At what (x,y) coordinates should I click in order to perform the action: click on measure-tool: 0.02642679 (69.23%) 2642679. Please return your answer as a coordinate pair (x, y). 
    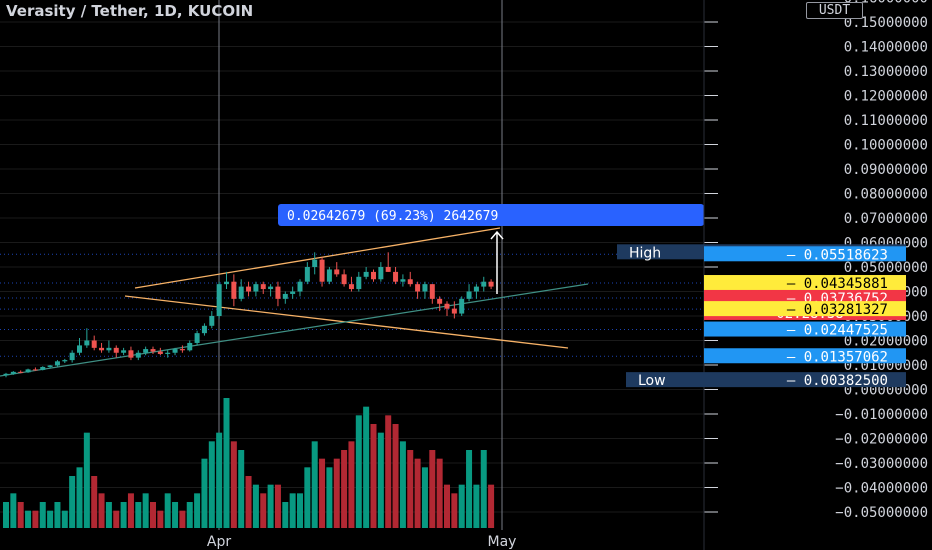
    Looking at the image, I should click on (491, 249).